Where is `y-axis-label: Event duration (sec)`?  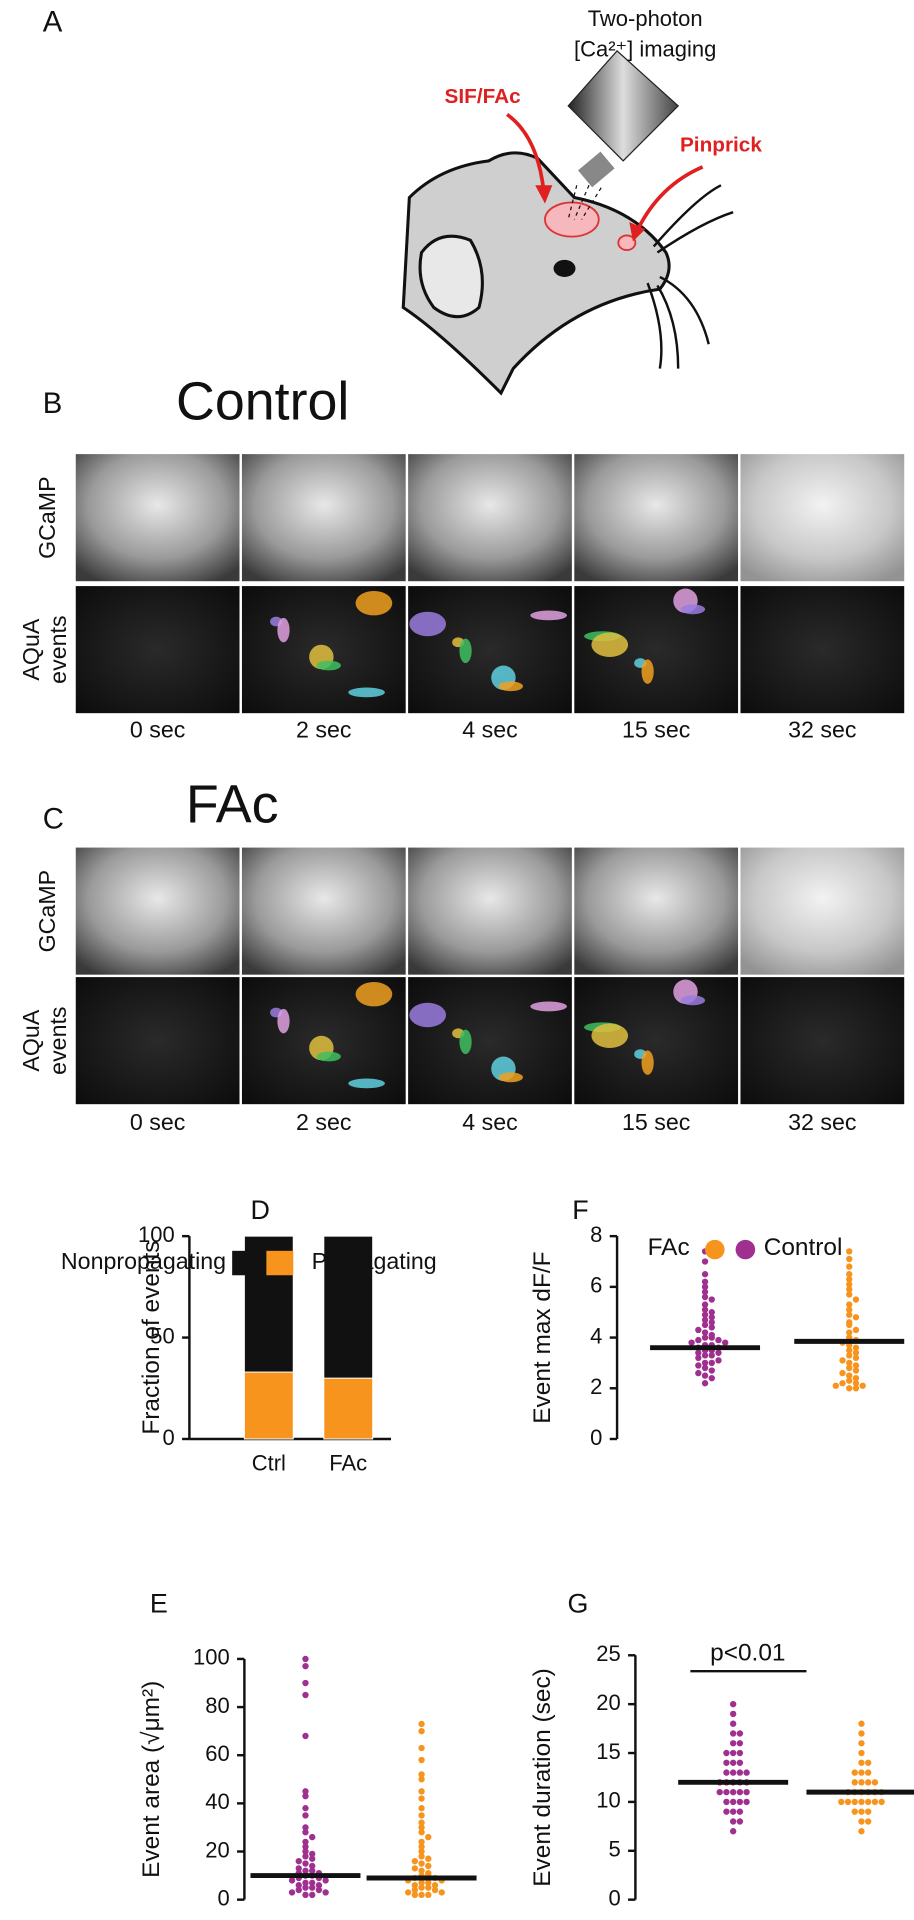
y-axis-label: Event duration (sec) is located at coordinates (542, 1777).